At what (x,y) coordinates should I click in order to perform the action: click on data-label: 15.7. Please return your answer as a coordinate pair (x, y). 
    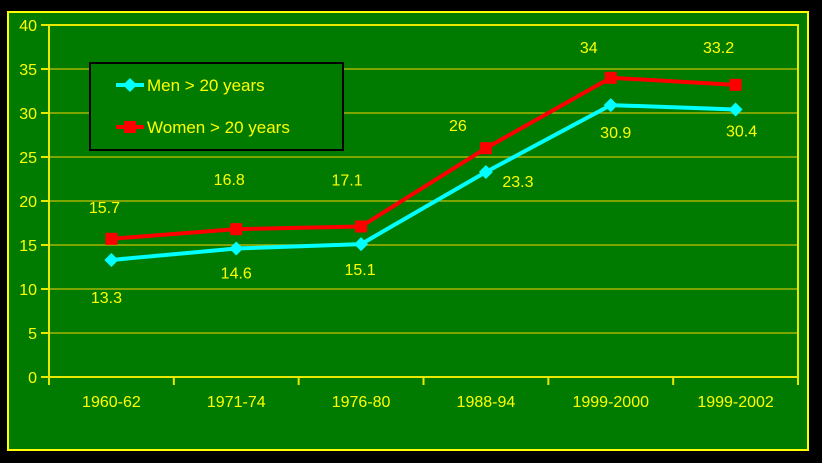
    Looking at the image, I should click on (104, 208).